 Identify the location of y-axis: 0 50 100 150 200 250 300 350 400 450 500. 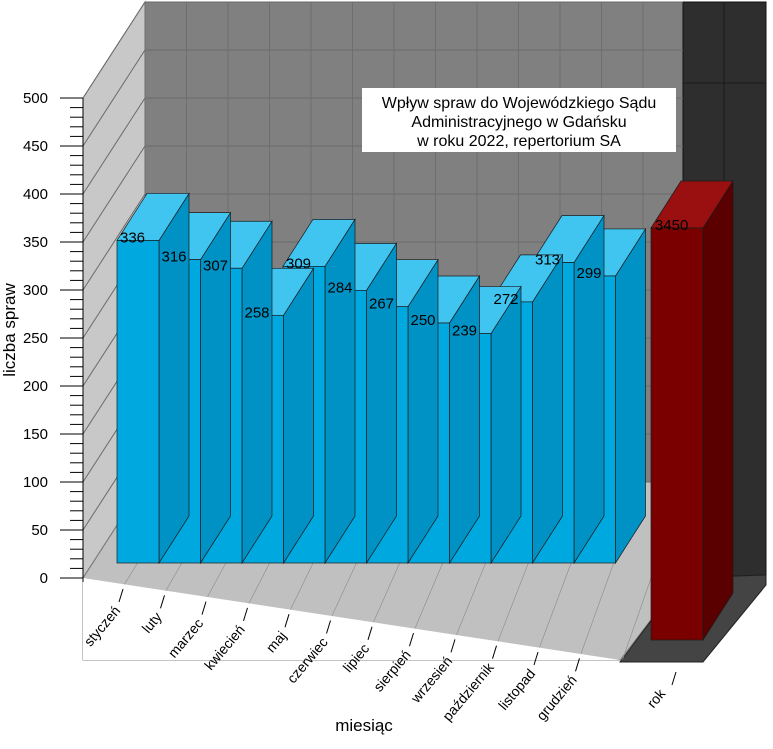
(53, 338).